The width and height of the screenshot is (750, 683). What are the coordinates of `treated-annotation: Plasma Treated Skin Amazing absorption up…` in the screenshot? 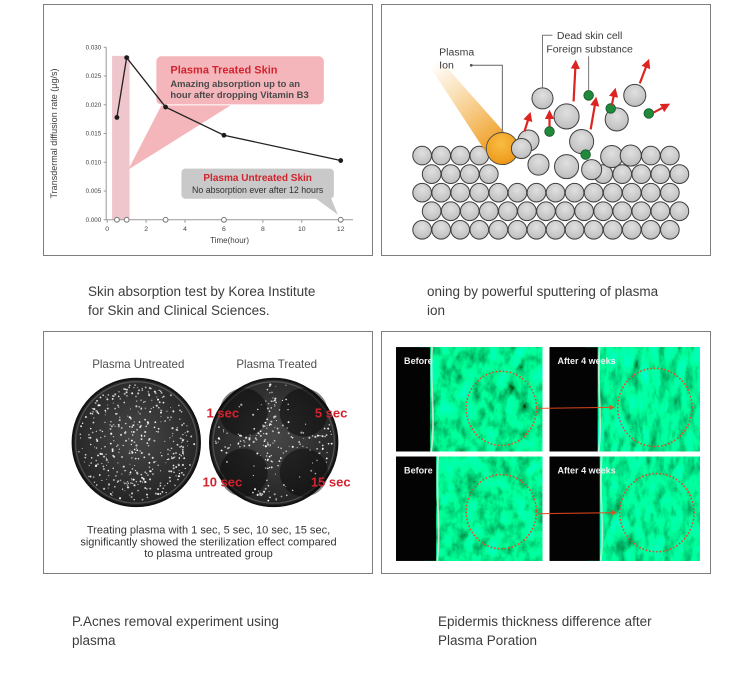 It's located at (240, 80).